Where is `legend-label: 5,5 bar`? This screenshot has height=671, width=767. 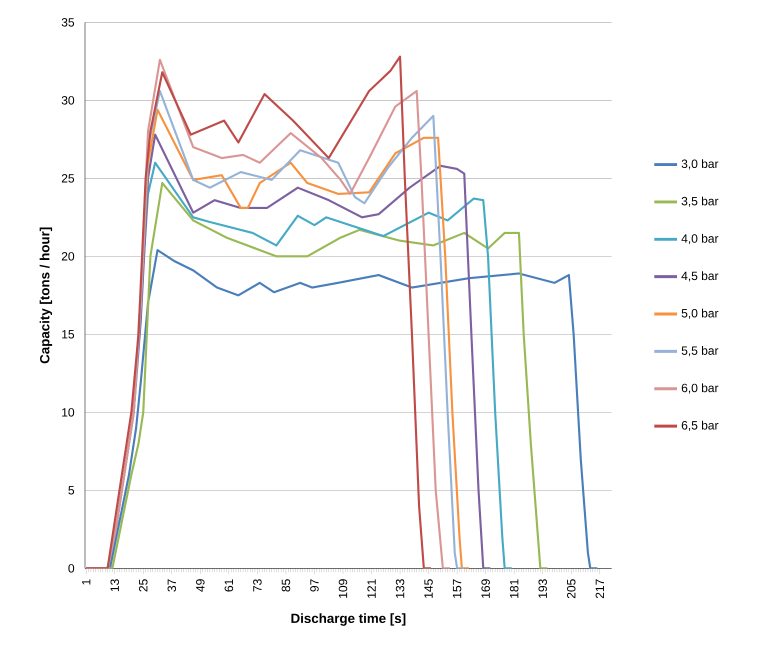 legend-label: 5,5 bar is located at coordinates (700, 351).